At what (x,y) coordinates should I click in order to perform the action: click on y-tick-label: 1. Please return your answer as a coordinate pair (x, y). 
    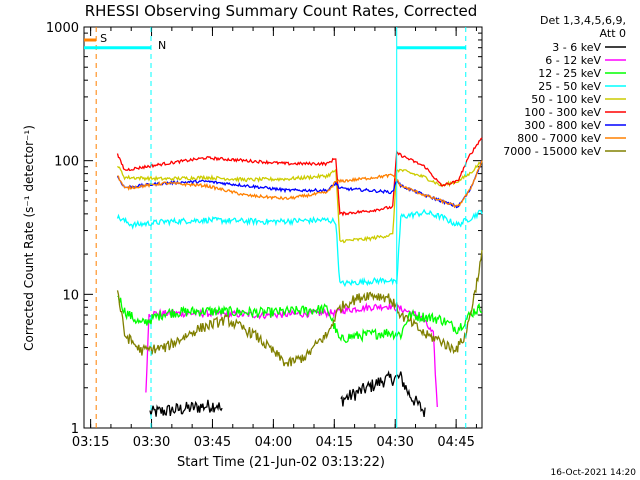
    Looking at the image, I should click on (75, 429).